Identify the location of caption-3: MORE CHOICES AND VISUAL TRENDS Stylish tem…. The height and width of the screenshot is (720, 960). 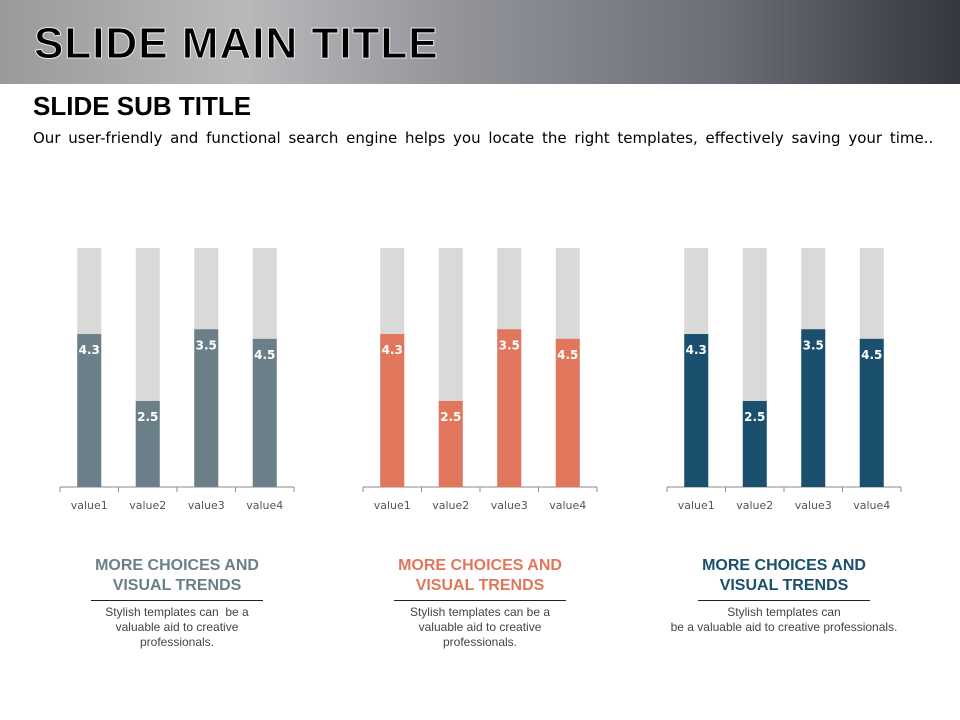
(784, 595).